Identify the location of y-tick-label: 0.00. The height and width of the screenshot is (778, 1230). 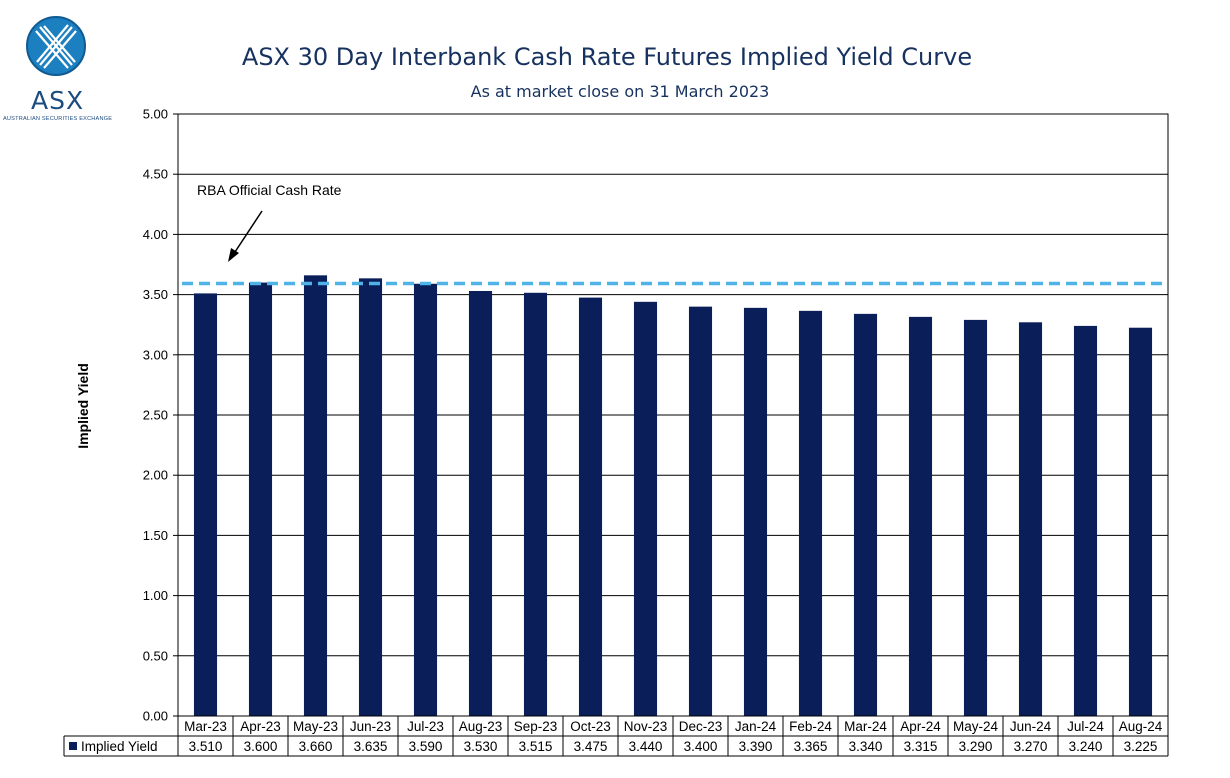
(155, 716).